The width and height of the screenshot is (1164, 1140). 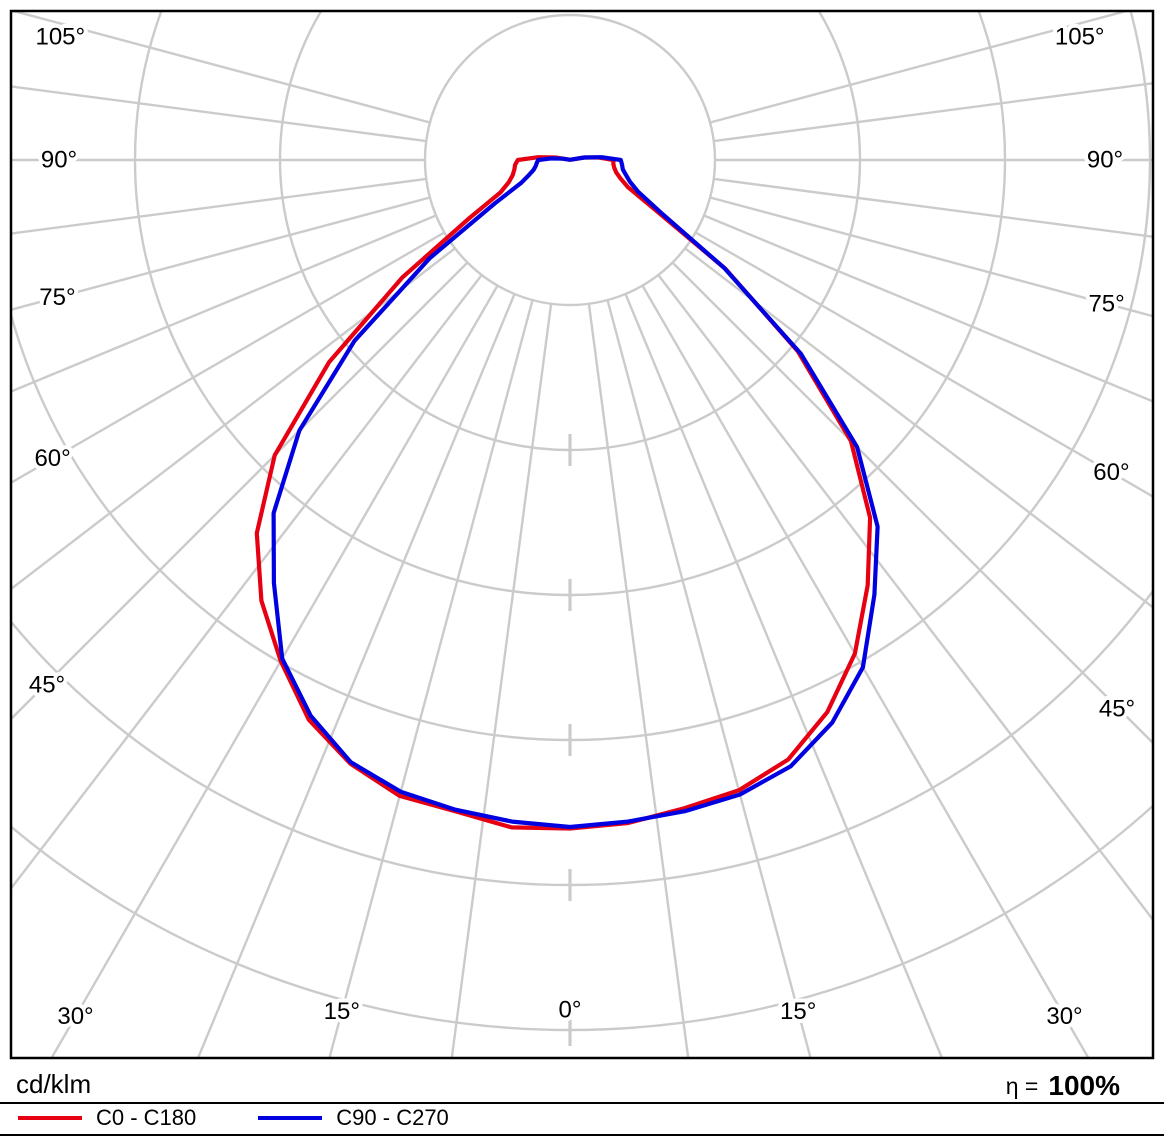 What do you see at coordinates (146, 1117) in the screenshot?
I see `legend-label-c0-c180: C0 - C180` at bounding box center [146, 1117].